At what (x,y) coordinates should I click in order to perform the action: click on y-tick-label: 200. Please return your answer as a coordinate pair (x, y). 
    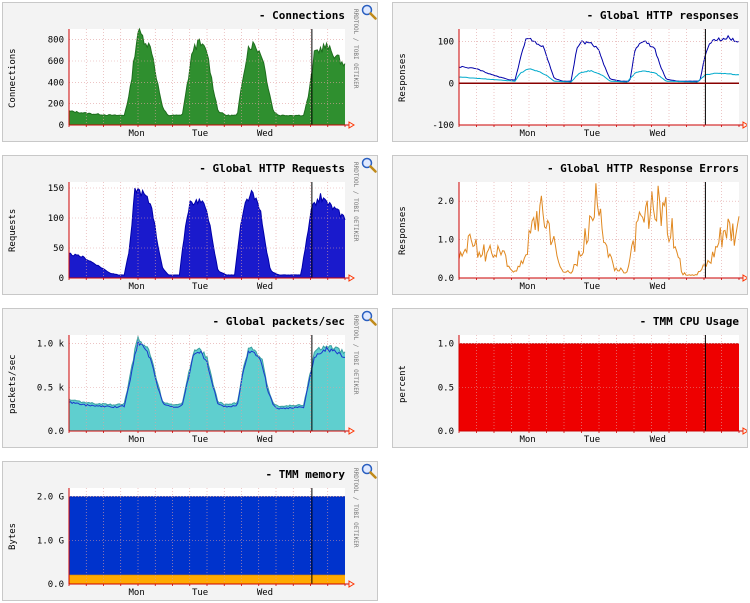
    Looking at the image, I should click on (56, 105).